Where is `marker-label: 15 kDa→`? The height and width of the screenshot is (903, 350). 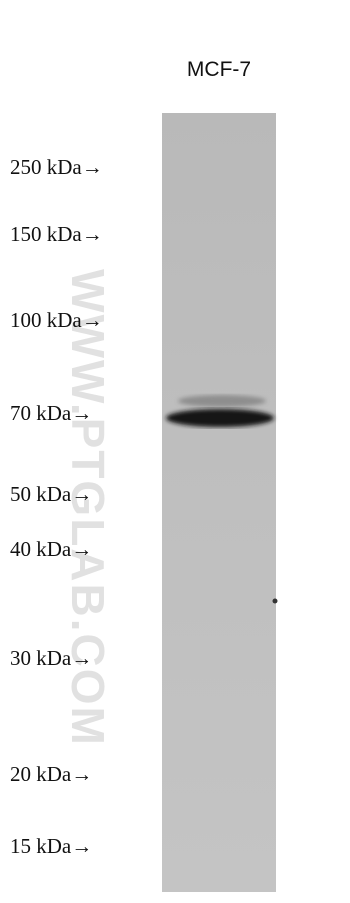 marker-label: 15 kDa→ is located at coordinates (51, 846).